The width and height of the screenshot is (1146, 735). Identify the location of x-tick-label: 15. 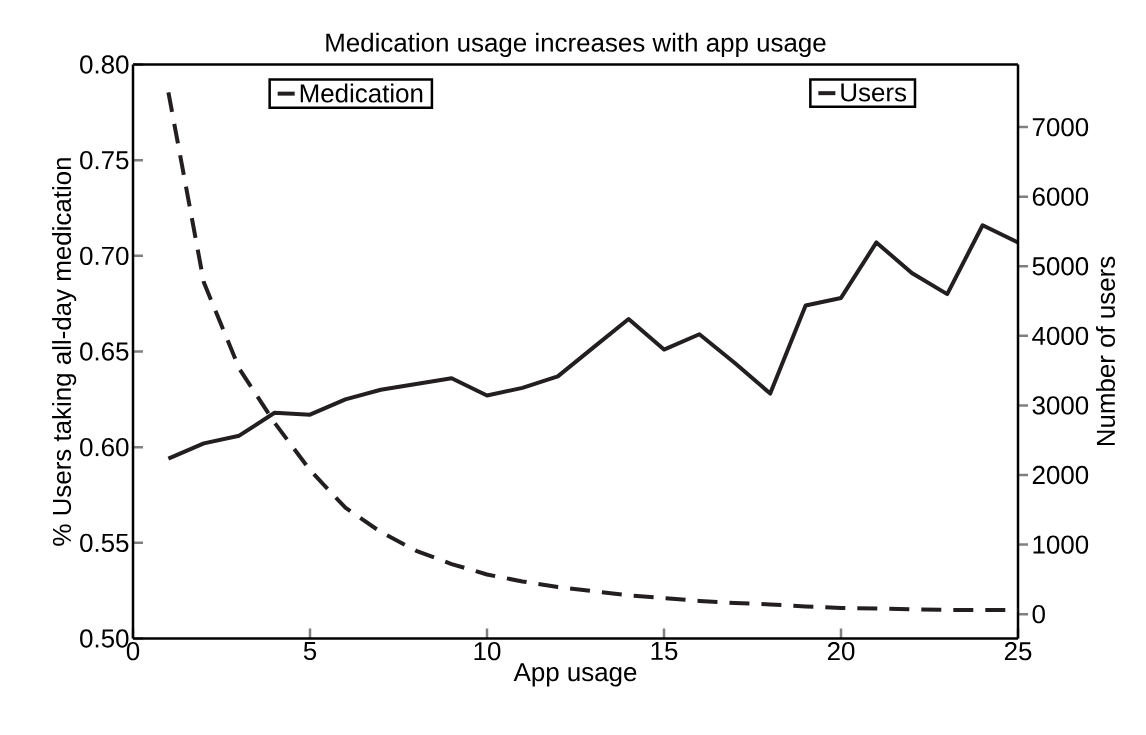
(664, 651).